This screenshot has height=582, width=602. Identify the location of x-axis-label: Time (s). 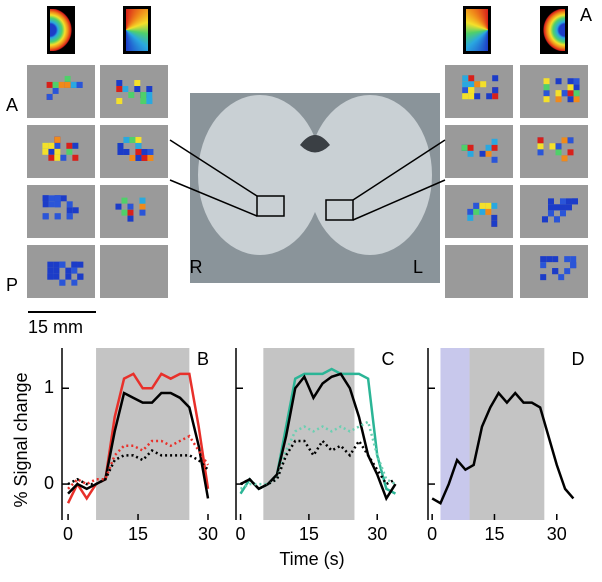
(311, 559).